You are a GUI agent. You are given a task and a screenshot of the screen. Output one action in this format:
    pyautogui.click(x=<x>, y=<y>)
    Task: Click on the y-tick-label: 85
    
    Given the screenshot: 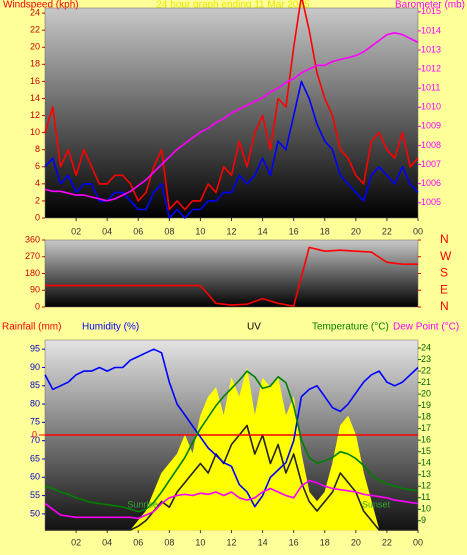 What is the action you would take?
    pyautogui.click(x=35, y=385)
    